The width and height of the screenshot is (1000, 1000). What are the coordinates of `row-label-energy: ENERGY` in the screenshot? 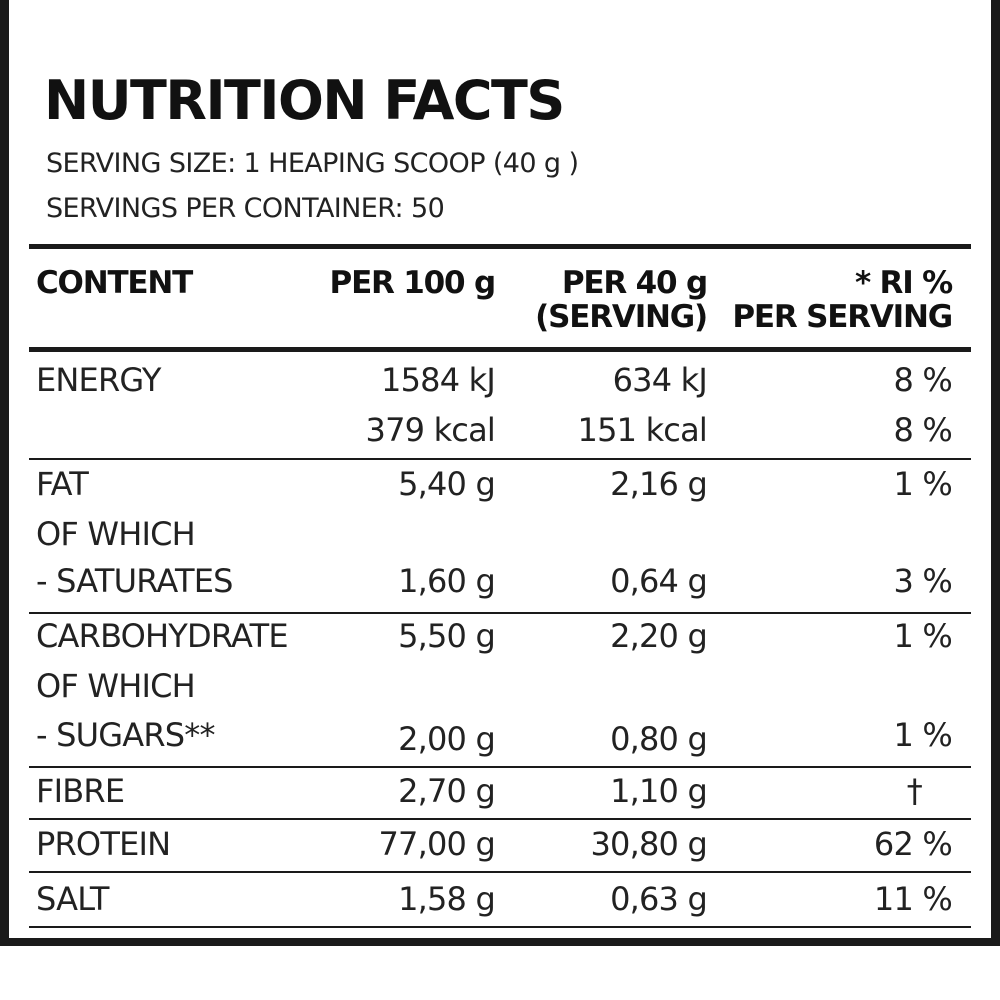 It's located at (98, 380).